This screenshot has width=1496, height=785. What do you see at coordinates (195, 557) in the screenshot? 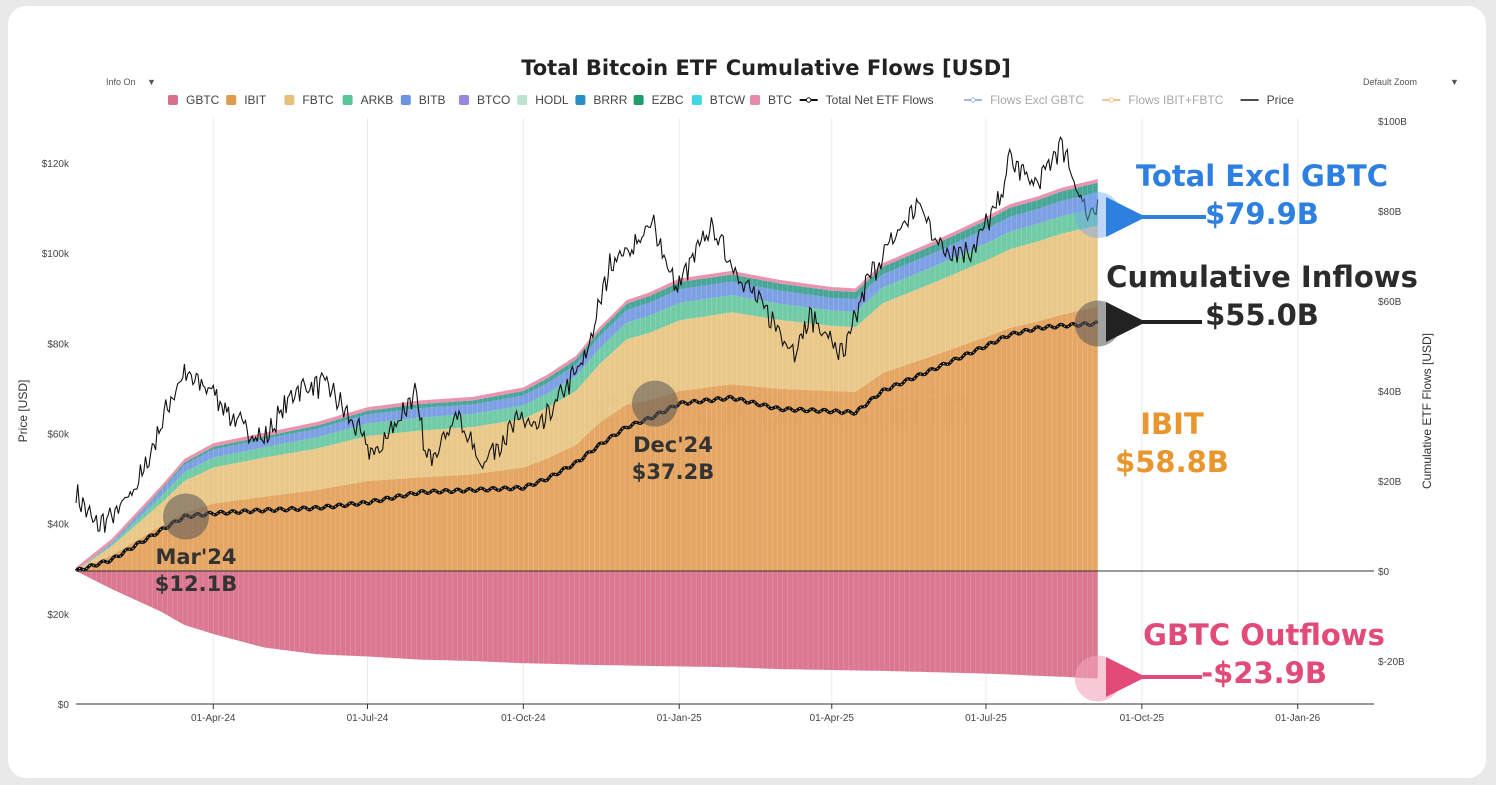
I see `mar24-label: Mar'24` at bounding box center [195, 557].